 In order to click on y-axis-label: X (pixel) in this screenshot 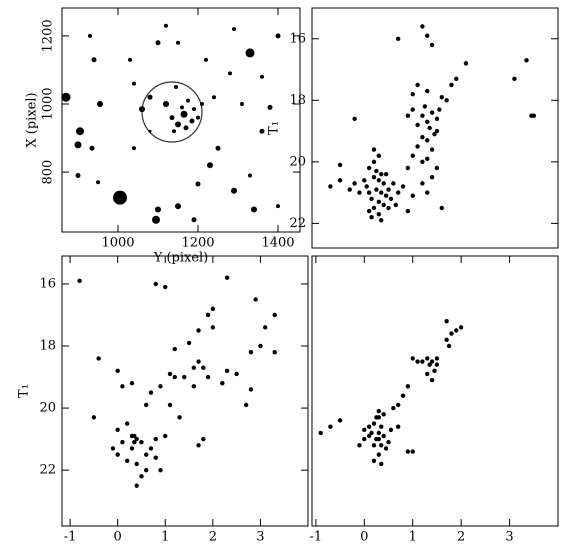, I will do `click(32, 119)`.